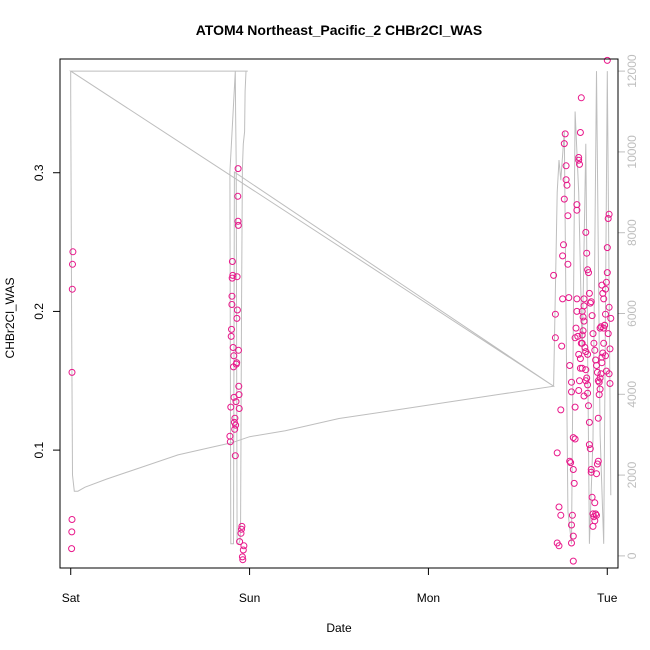  What do you see at coordinates (628, 306) in the screenshot?
I see `right-axis: 0 2000 4000 6000 8000 10000 12000` at bounding box center [628, 306].